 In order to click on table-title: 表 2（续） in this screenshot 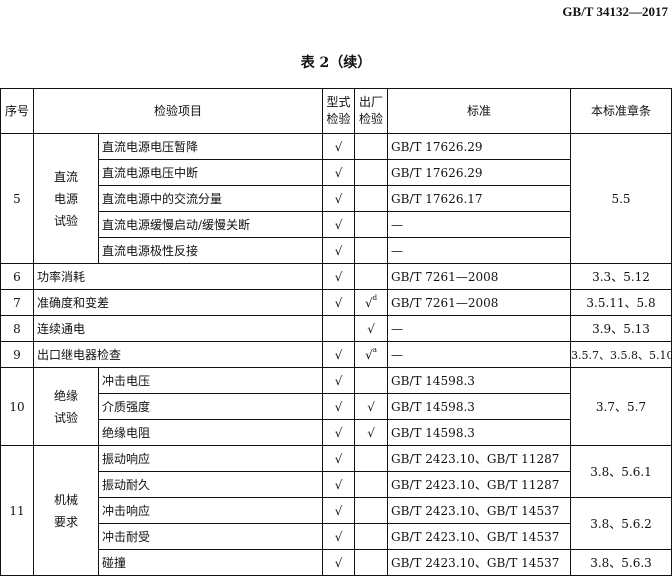, I will do `click(336, 63)`.